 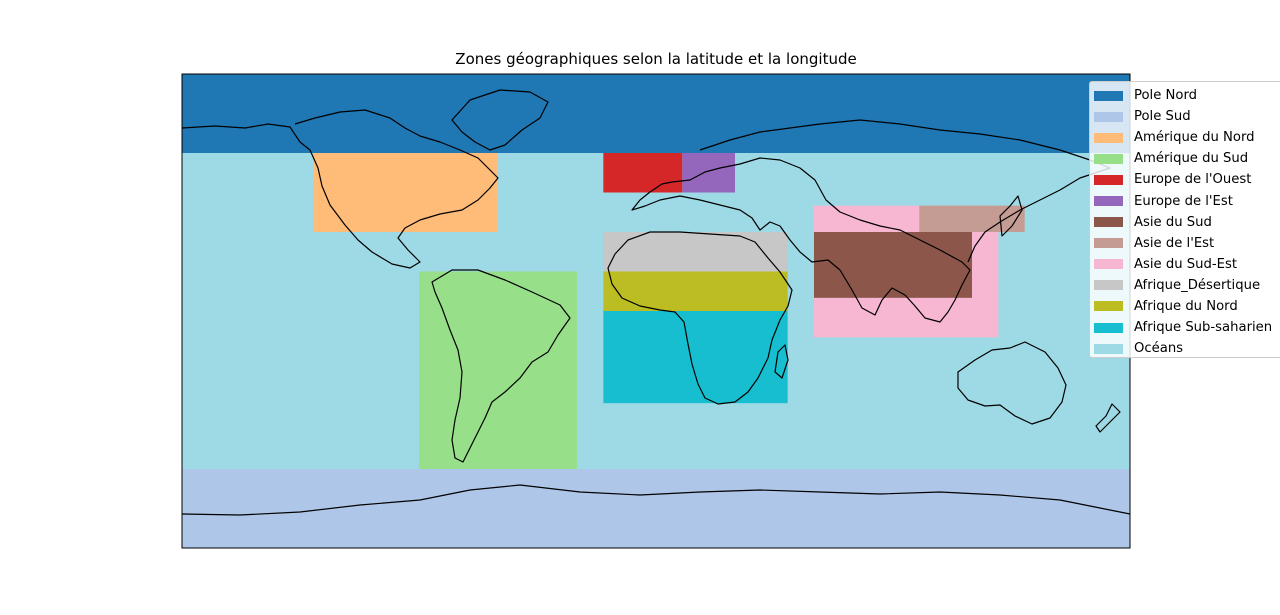 What do you see at coordinates (1193, 180) in the screenshot?
I see `legend-label: Europe de l'Ouest` at bounding box center [1193, 180].